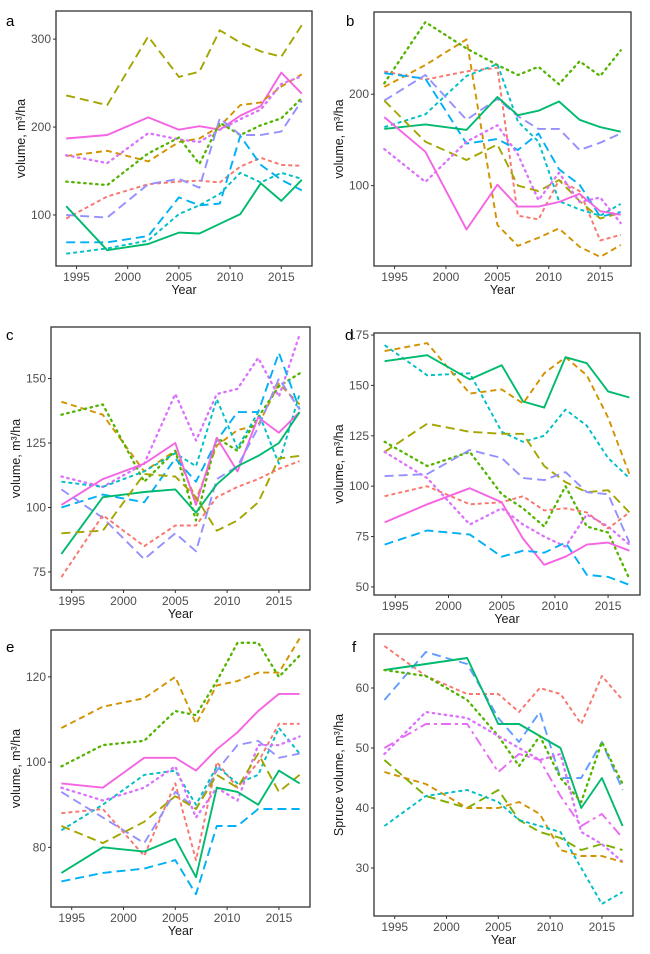 This screenshot has width=650, height=954. I want to click on panel-letter: f, so click(354, 647).